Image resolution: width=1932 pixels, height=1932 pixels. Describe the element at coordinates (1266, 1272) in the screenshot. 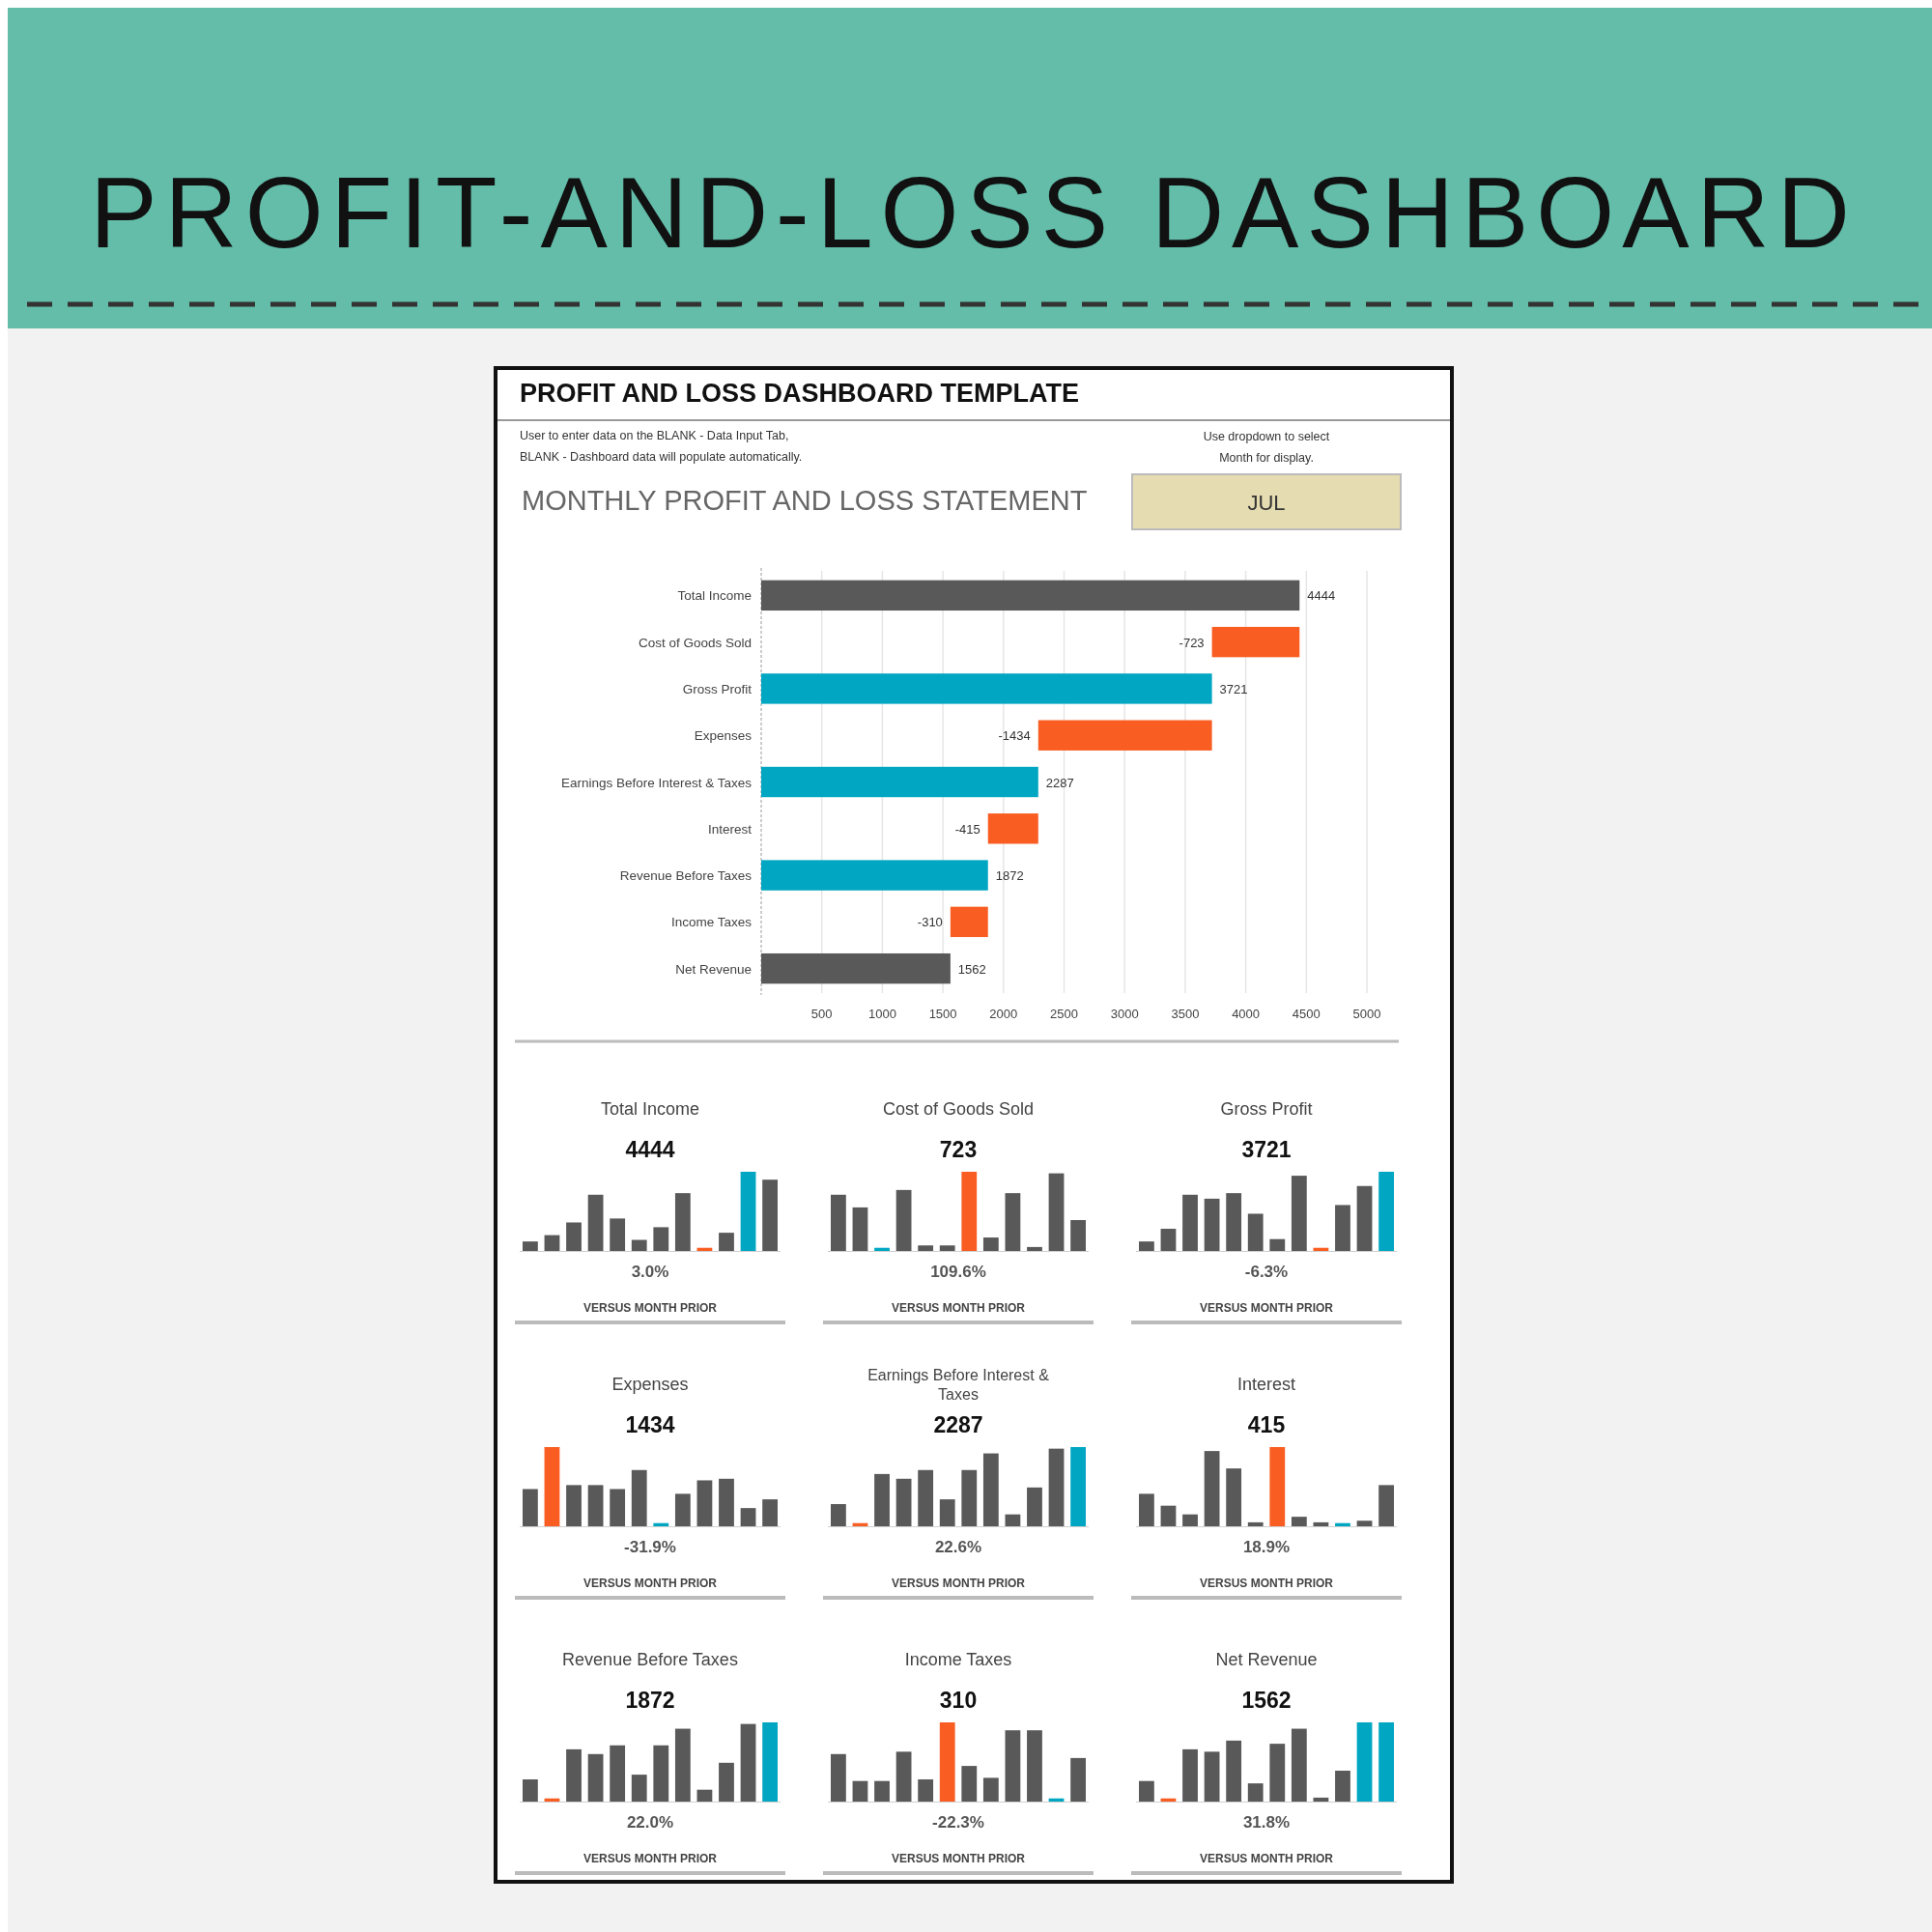

I see `text: -6.3%` at that location.